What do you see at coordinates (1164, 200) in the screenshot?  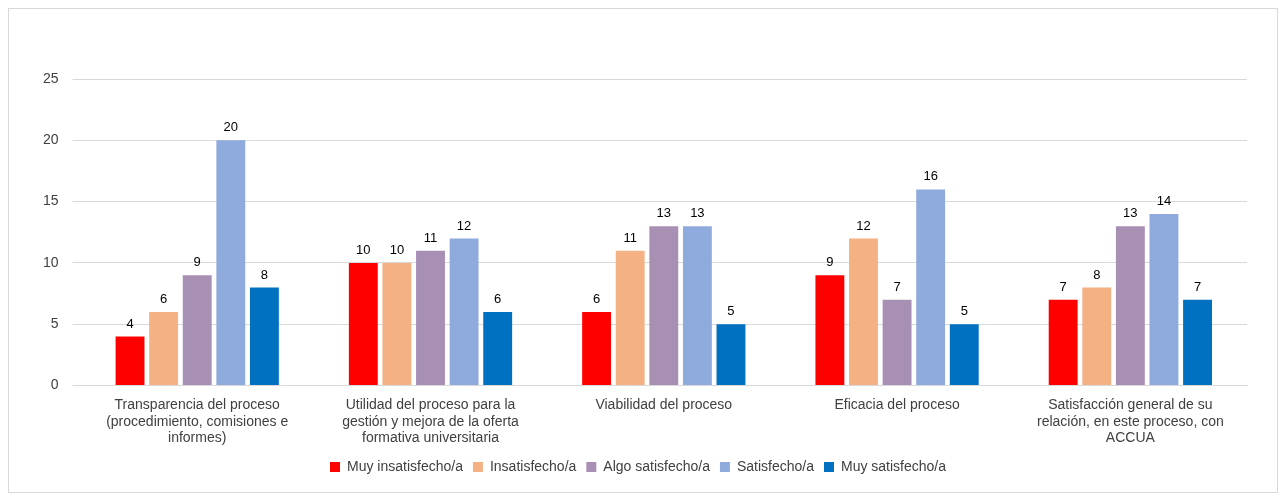 I see `data-label: 14` at bounding box center [1164, 200].